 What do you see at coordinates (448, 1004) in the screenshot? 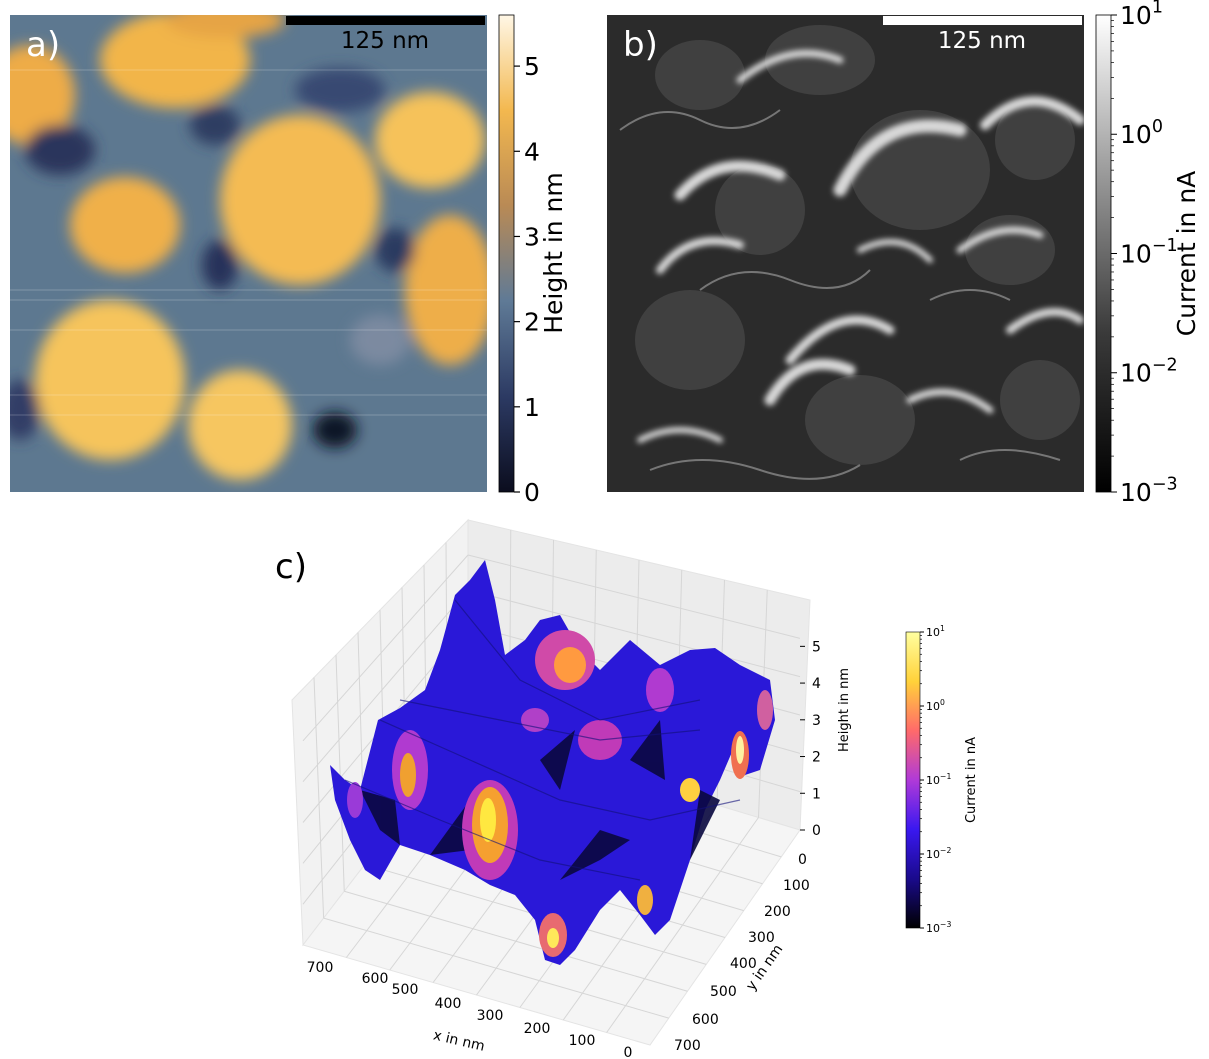
I see `x-tick-label: 400` at bounding box center [448, 1004].